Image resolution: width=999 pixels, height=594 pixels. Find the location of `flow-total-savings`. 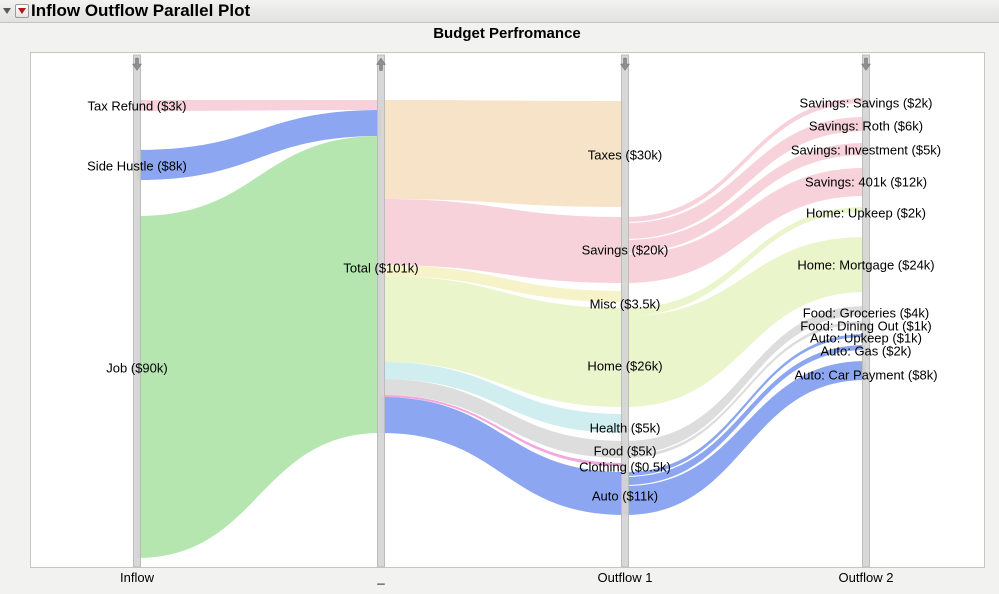

flow-total-savings is located at coordinates (503, 241).